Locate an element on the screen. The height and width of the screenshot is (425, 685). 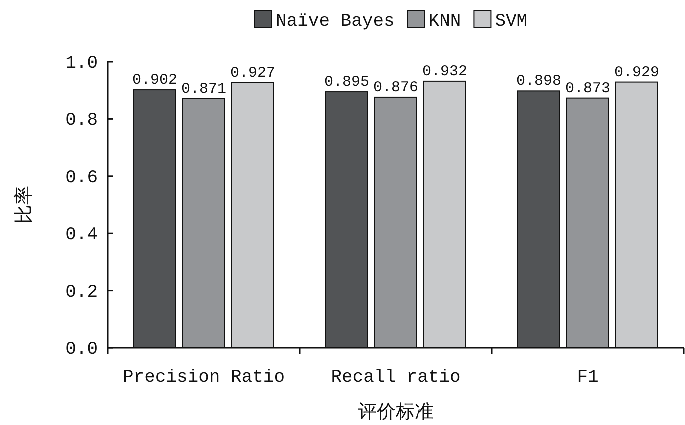
y-axis-title: 比率 is located at coordinates (24, 205).